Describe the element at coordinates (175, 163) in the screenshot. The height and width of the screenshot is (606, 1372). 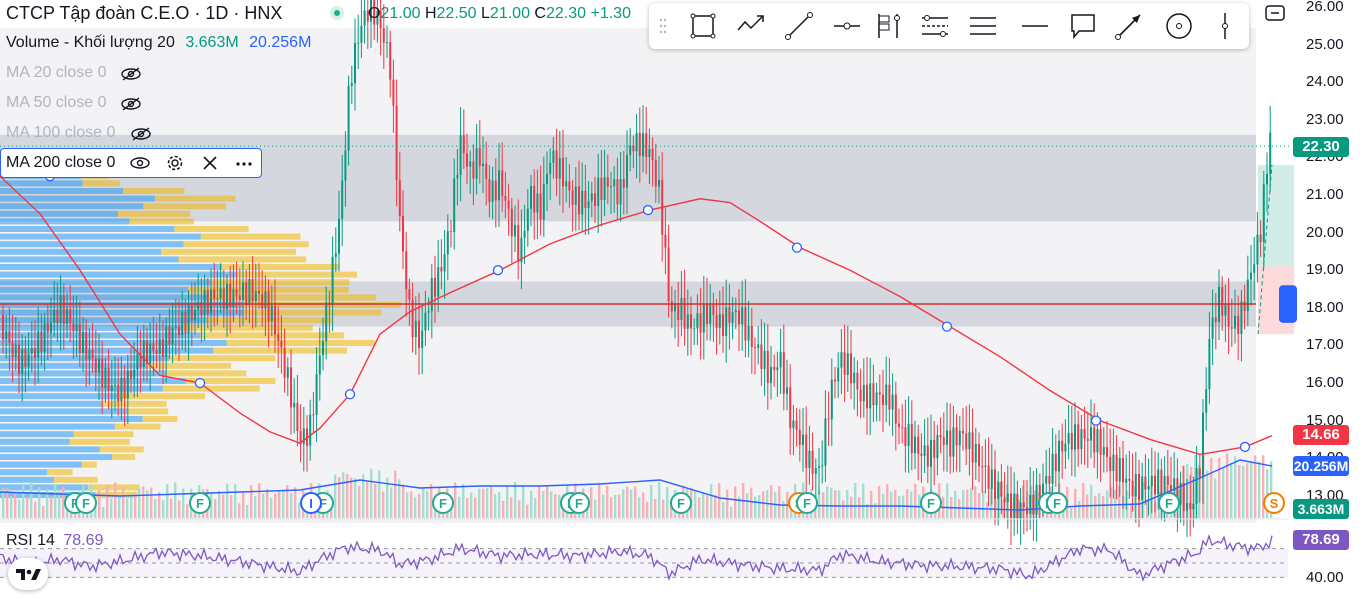
I see `gear-icon` at that location.